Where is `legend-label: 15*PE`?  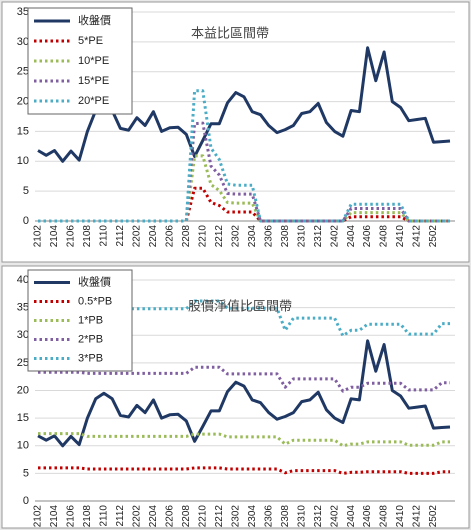
legend-label: 15*PE is located at coordinates (93, 81).